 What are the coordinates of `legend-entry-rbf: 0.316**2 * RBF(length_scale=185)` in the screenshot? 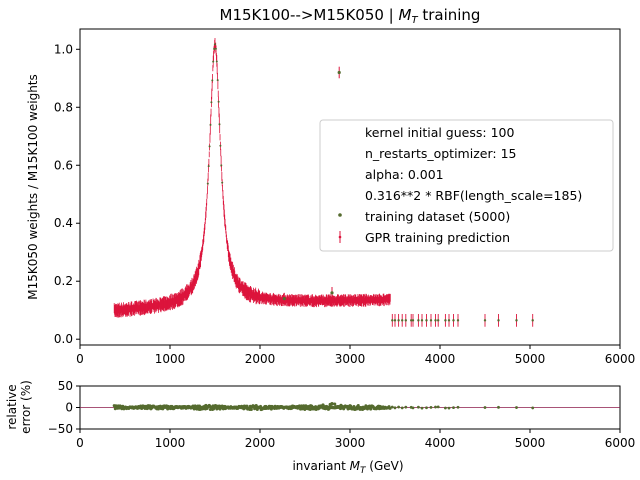 It's located at (473, 195).